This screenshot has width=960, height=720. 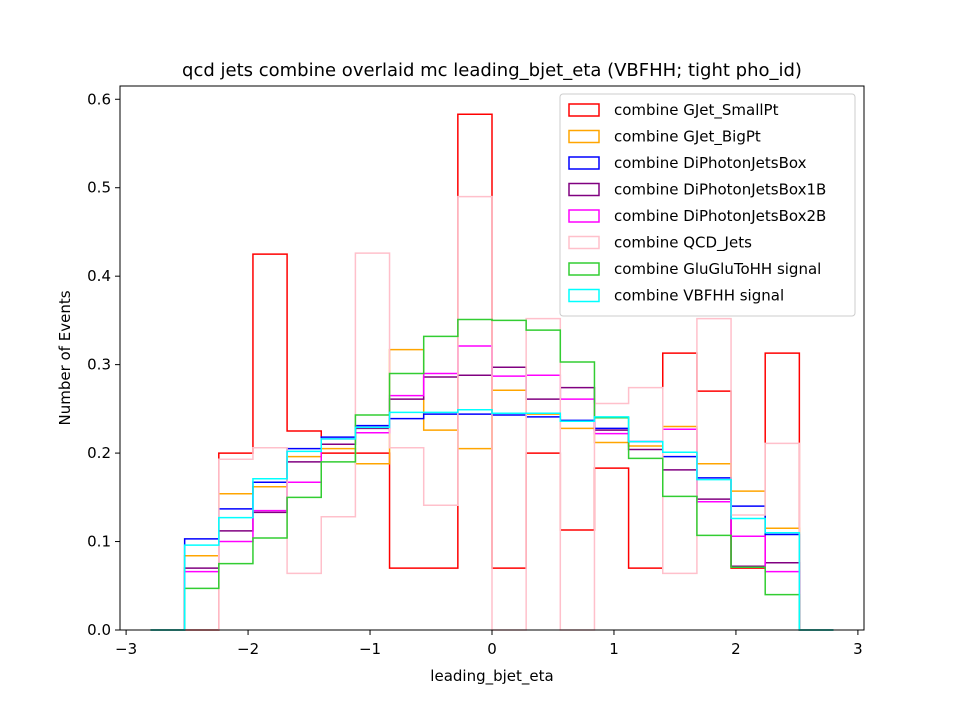 What do you see at coordinates (707, 205) in the screenshot?
I see `legend-box` at bounding box center [707, 205].